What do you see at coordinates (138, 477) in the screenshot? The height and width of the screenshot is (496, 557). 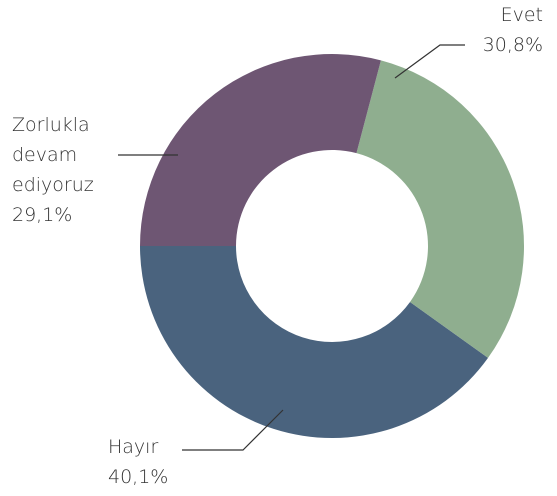 I see `value-label: 40,1%` at bounding box center [138, 477].